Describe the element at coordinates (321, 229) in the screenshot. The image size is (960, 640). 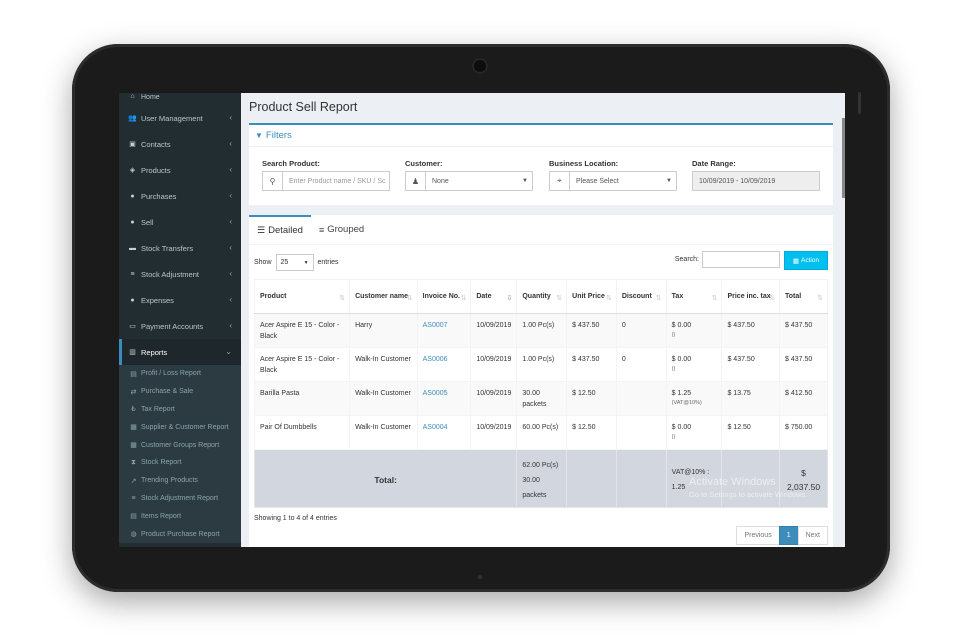
I see `bars-icon: ≡` at that location.